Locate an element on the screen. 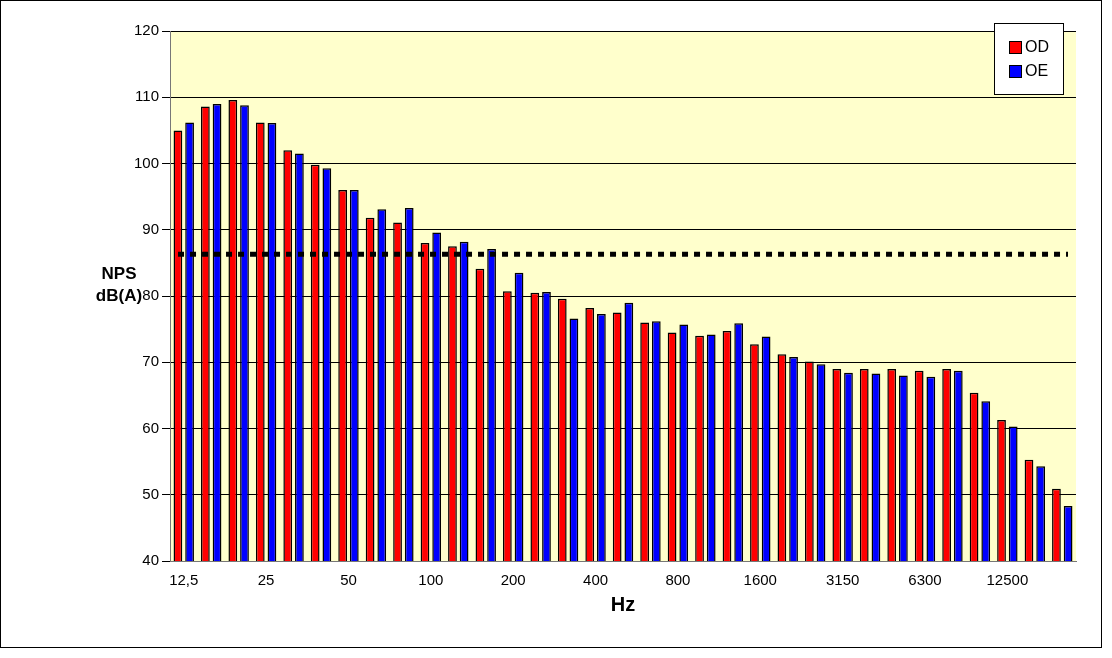  x-tick-label: 100 is located at coordinates (431, 580).